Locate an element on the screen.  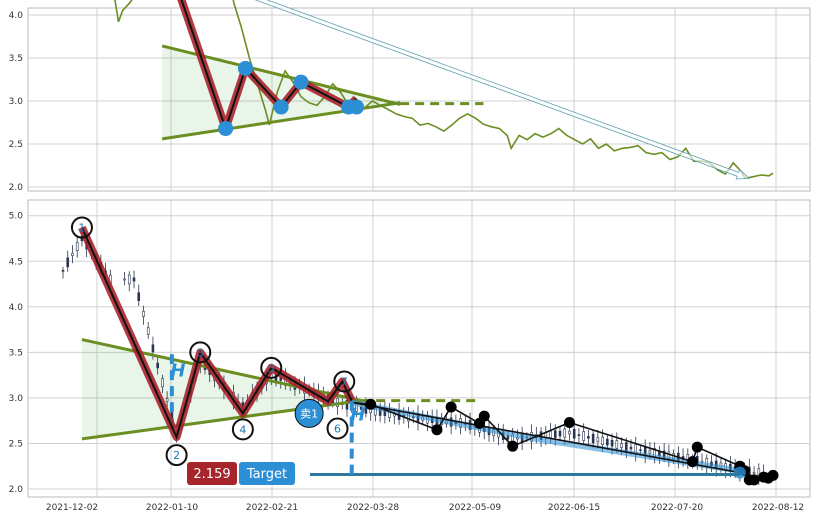
sell-marker-label: 卖1 is located at coordinates (309, 413).